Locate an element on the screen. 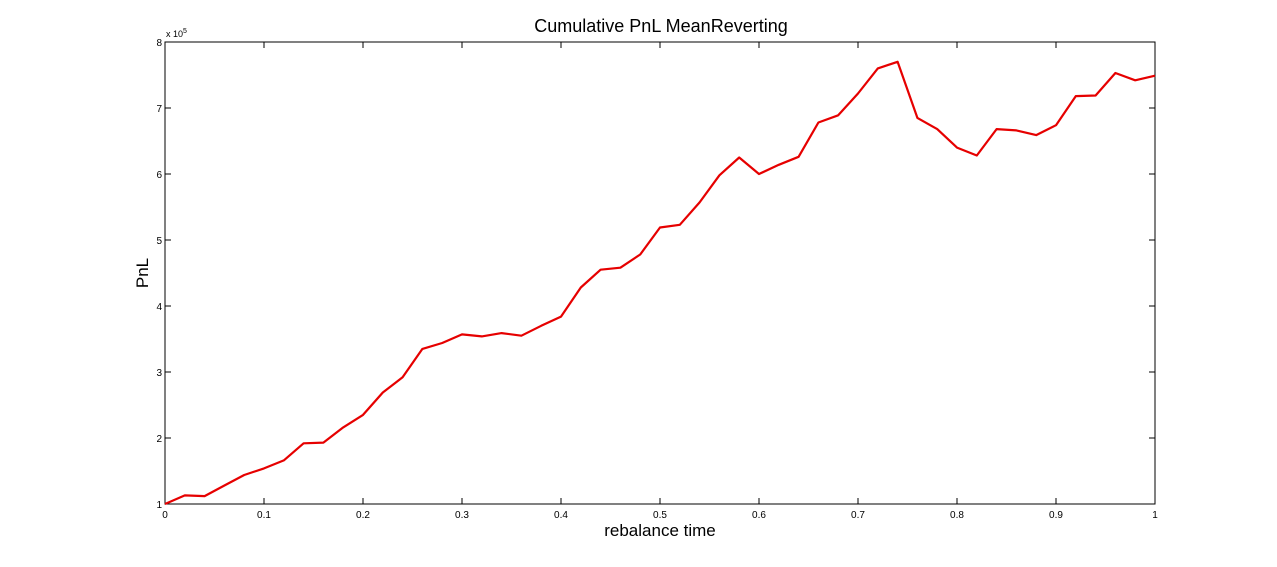 This screenshot has width=1277, height=567. y-tick-label: 2 is located at coordinates (159, 439).